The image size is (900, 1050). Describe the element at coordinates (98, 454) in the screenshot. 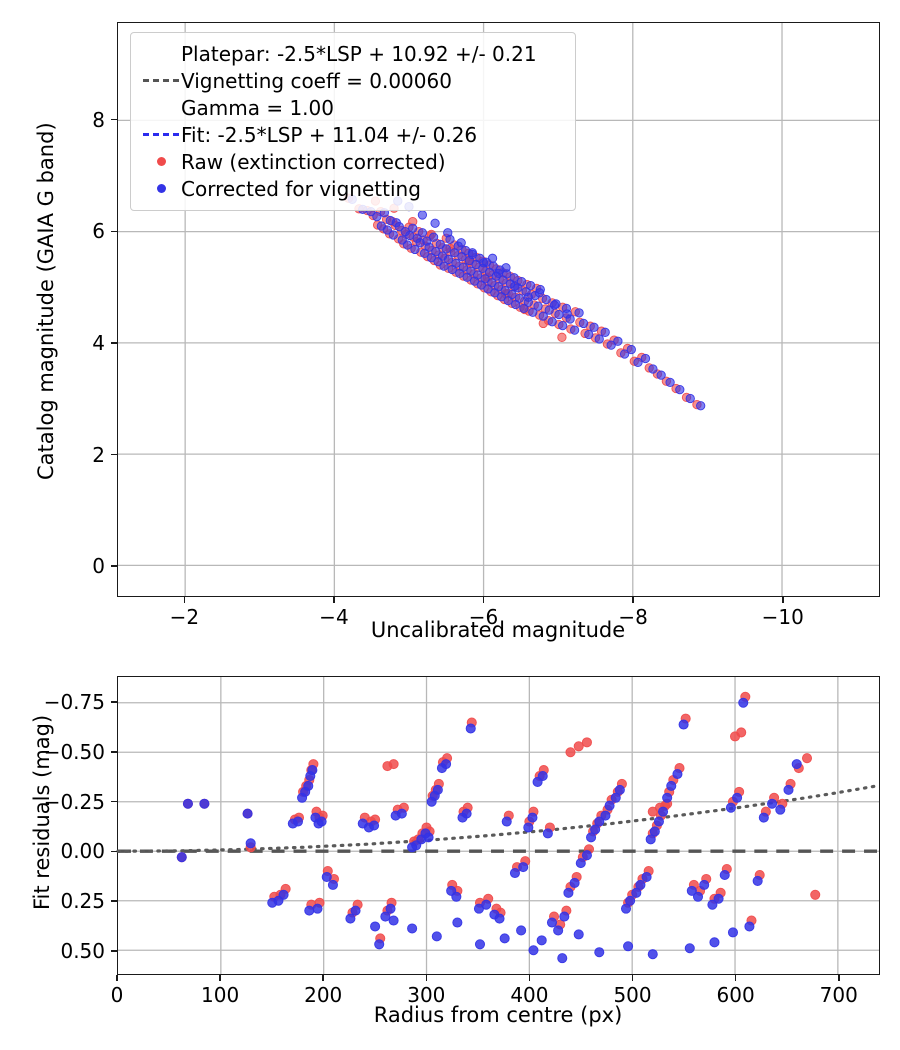

I see `y-tick-label: 2` at that location.